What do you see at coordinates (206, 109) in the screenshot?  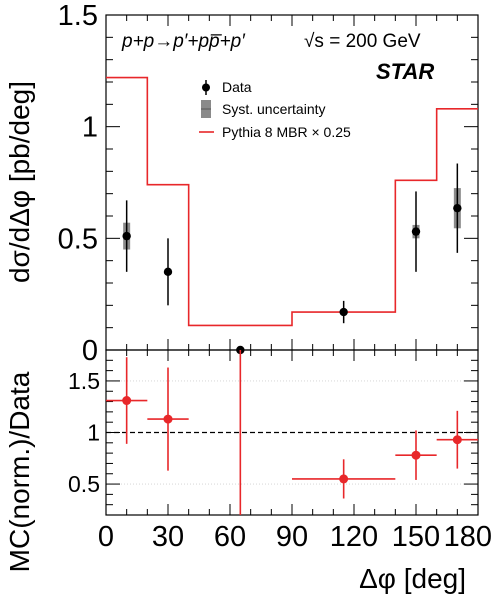 I see `legend-syst-marker` at bounding box center [206, 109].